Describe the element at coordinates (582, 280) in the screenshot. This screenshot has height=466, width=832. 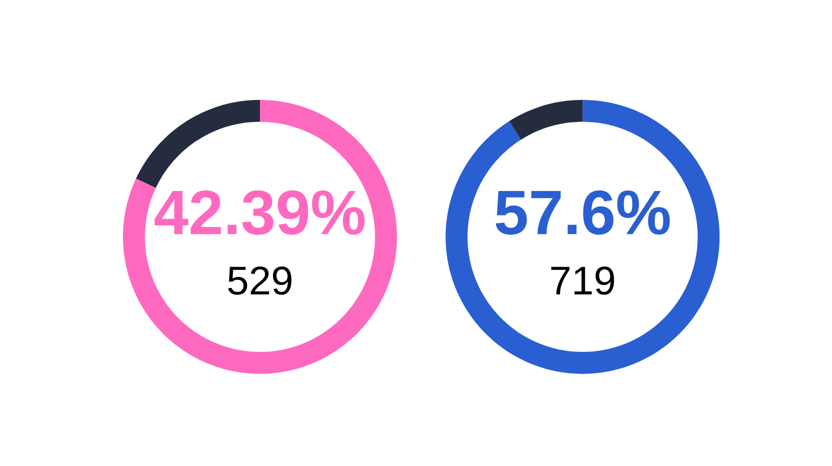
I see `text: 719` at that location.